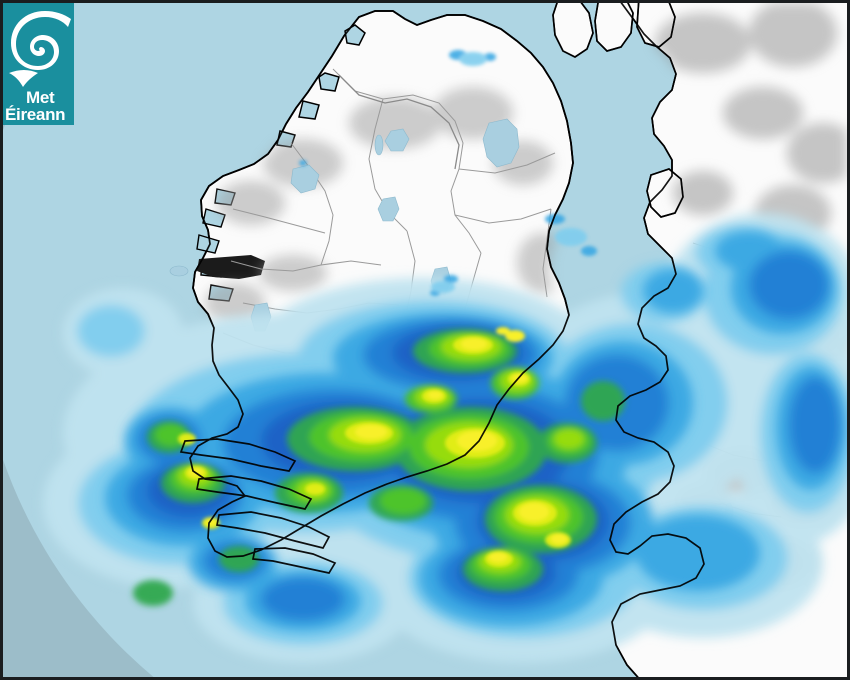 The image size is (850, 680). Describe the element at coordinates (501, 143) in the screenshot. I see `lake-lough-neagh` at that location.